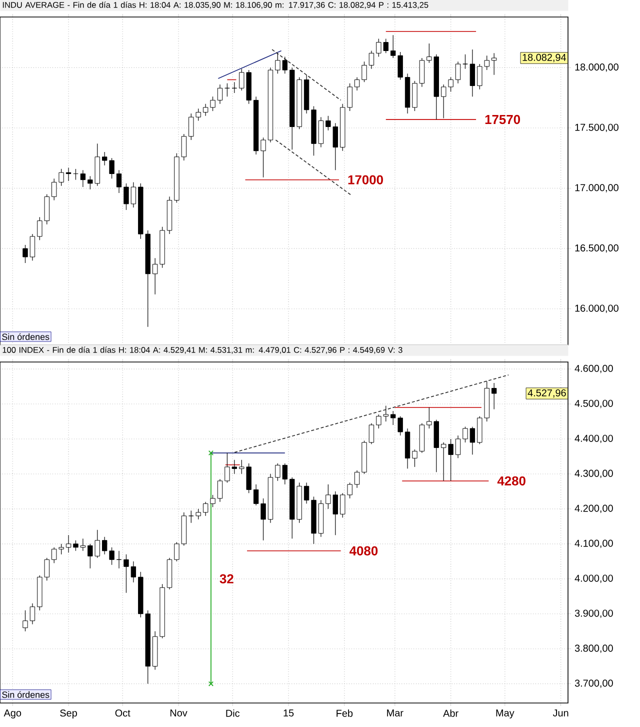 The height and width of the screenshot is (727, 640). What do you see at coordinates (593, 614) in the screenshot?
I see `y-tick-label: 3.900,00` at bounding box center [593, 614].